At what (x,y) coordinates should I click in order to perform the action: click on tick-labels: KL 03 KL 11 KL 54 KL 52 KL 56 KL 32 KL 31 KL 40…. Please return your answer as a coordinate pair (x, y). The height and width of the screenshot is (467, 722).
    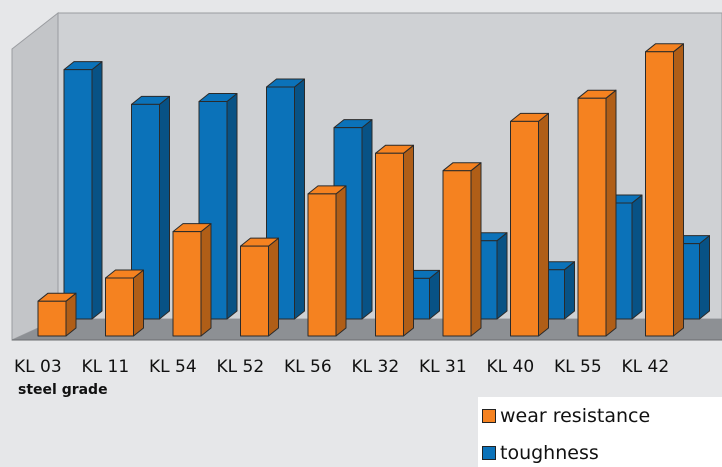
    Looking at the image, I should click on (341, 367).